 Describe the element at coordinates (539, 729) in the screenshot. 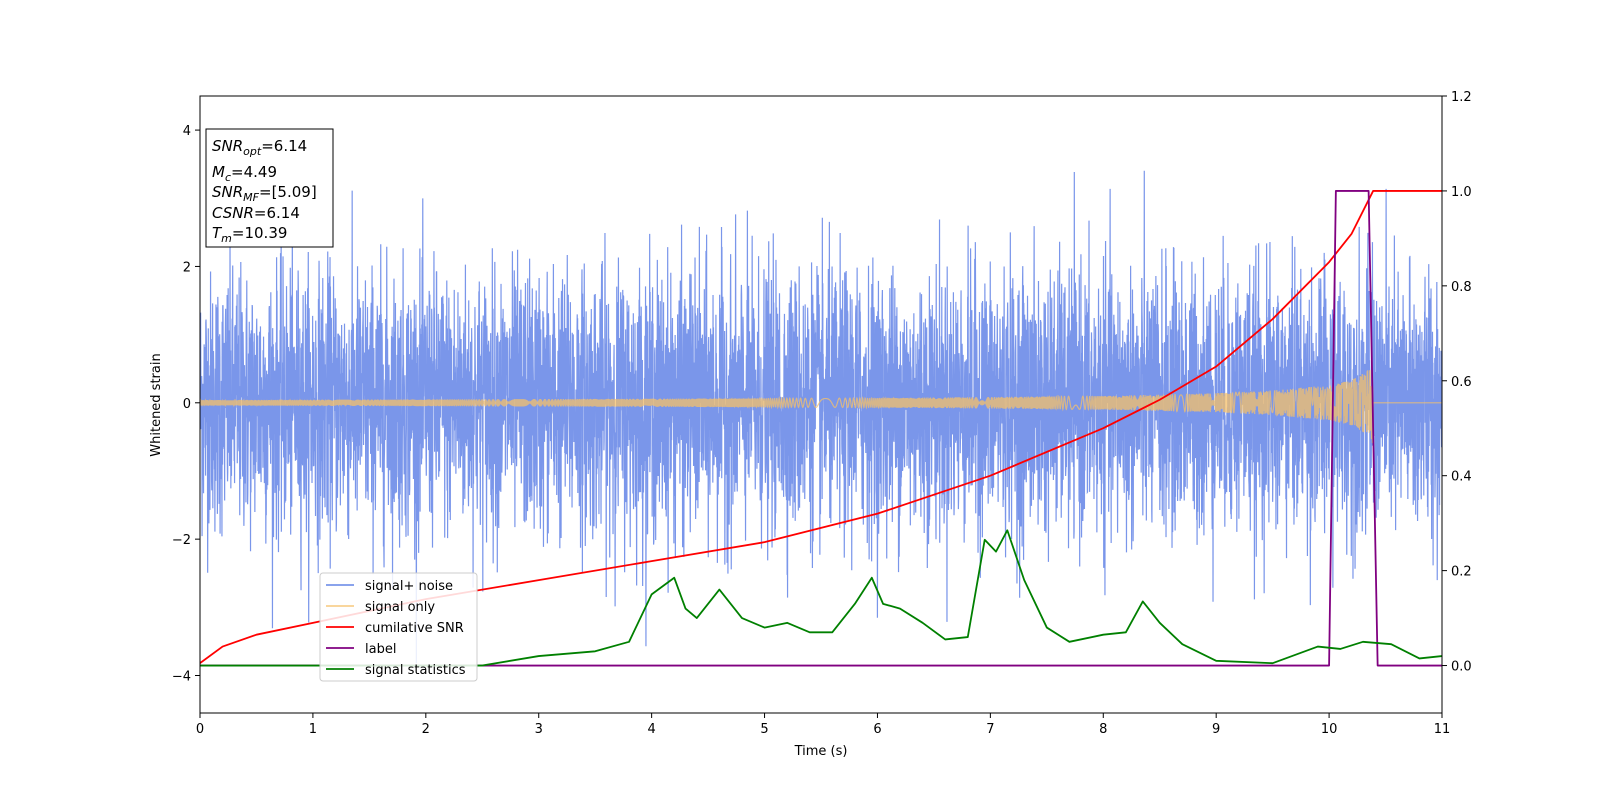

I see `x-tick-label: 3` at that location.